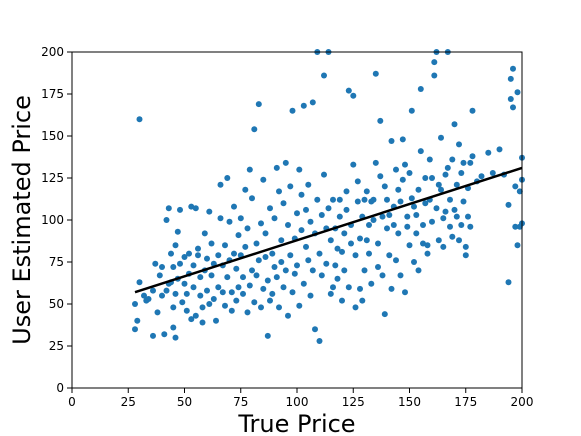  Describe the element at coordinates (56, 262) in the screenshot. I see `y-tick-label: 75` at that location.